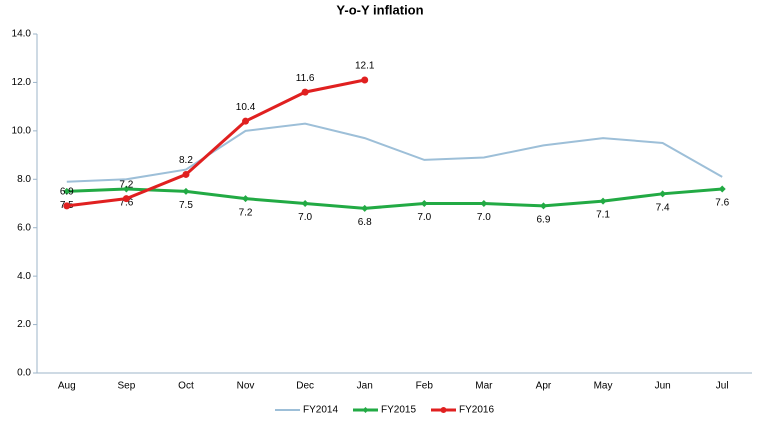  Describe the element at coordinates (24, 324) in the screenshot. I see `y-tick-label: 2.0` at that location.